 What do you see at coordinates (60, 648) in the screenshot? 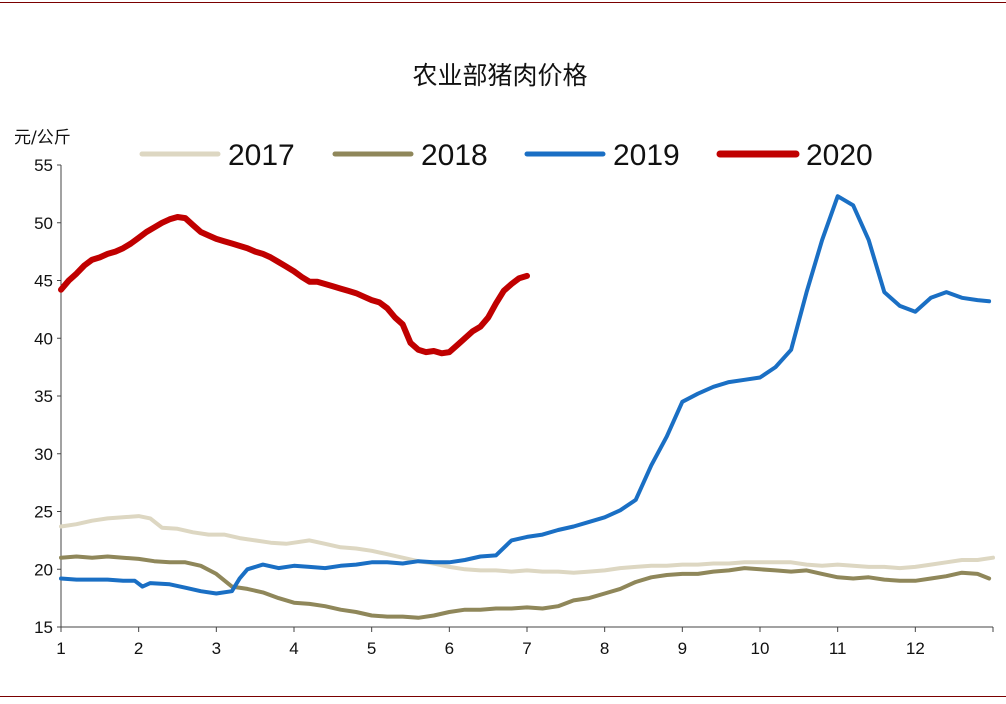
I see `x-tick-label: 1` at bounding box center [60, 648].